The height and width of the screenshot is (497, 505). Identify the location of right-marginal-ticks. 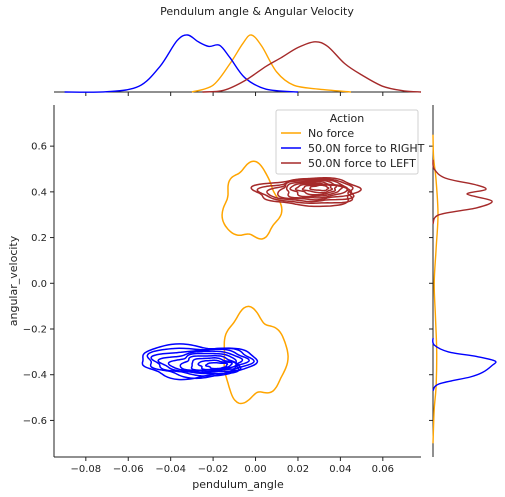
(431, 283).